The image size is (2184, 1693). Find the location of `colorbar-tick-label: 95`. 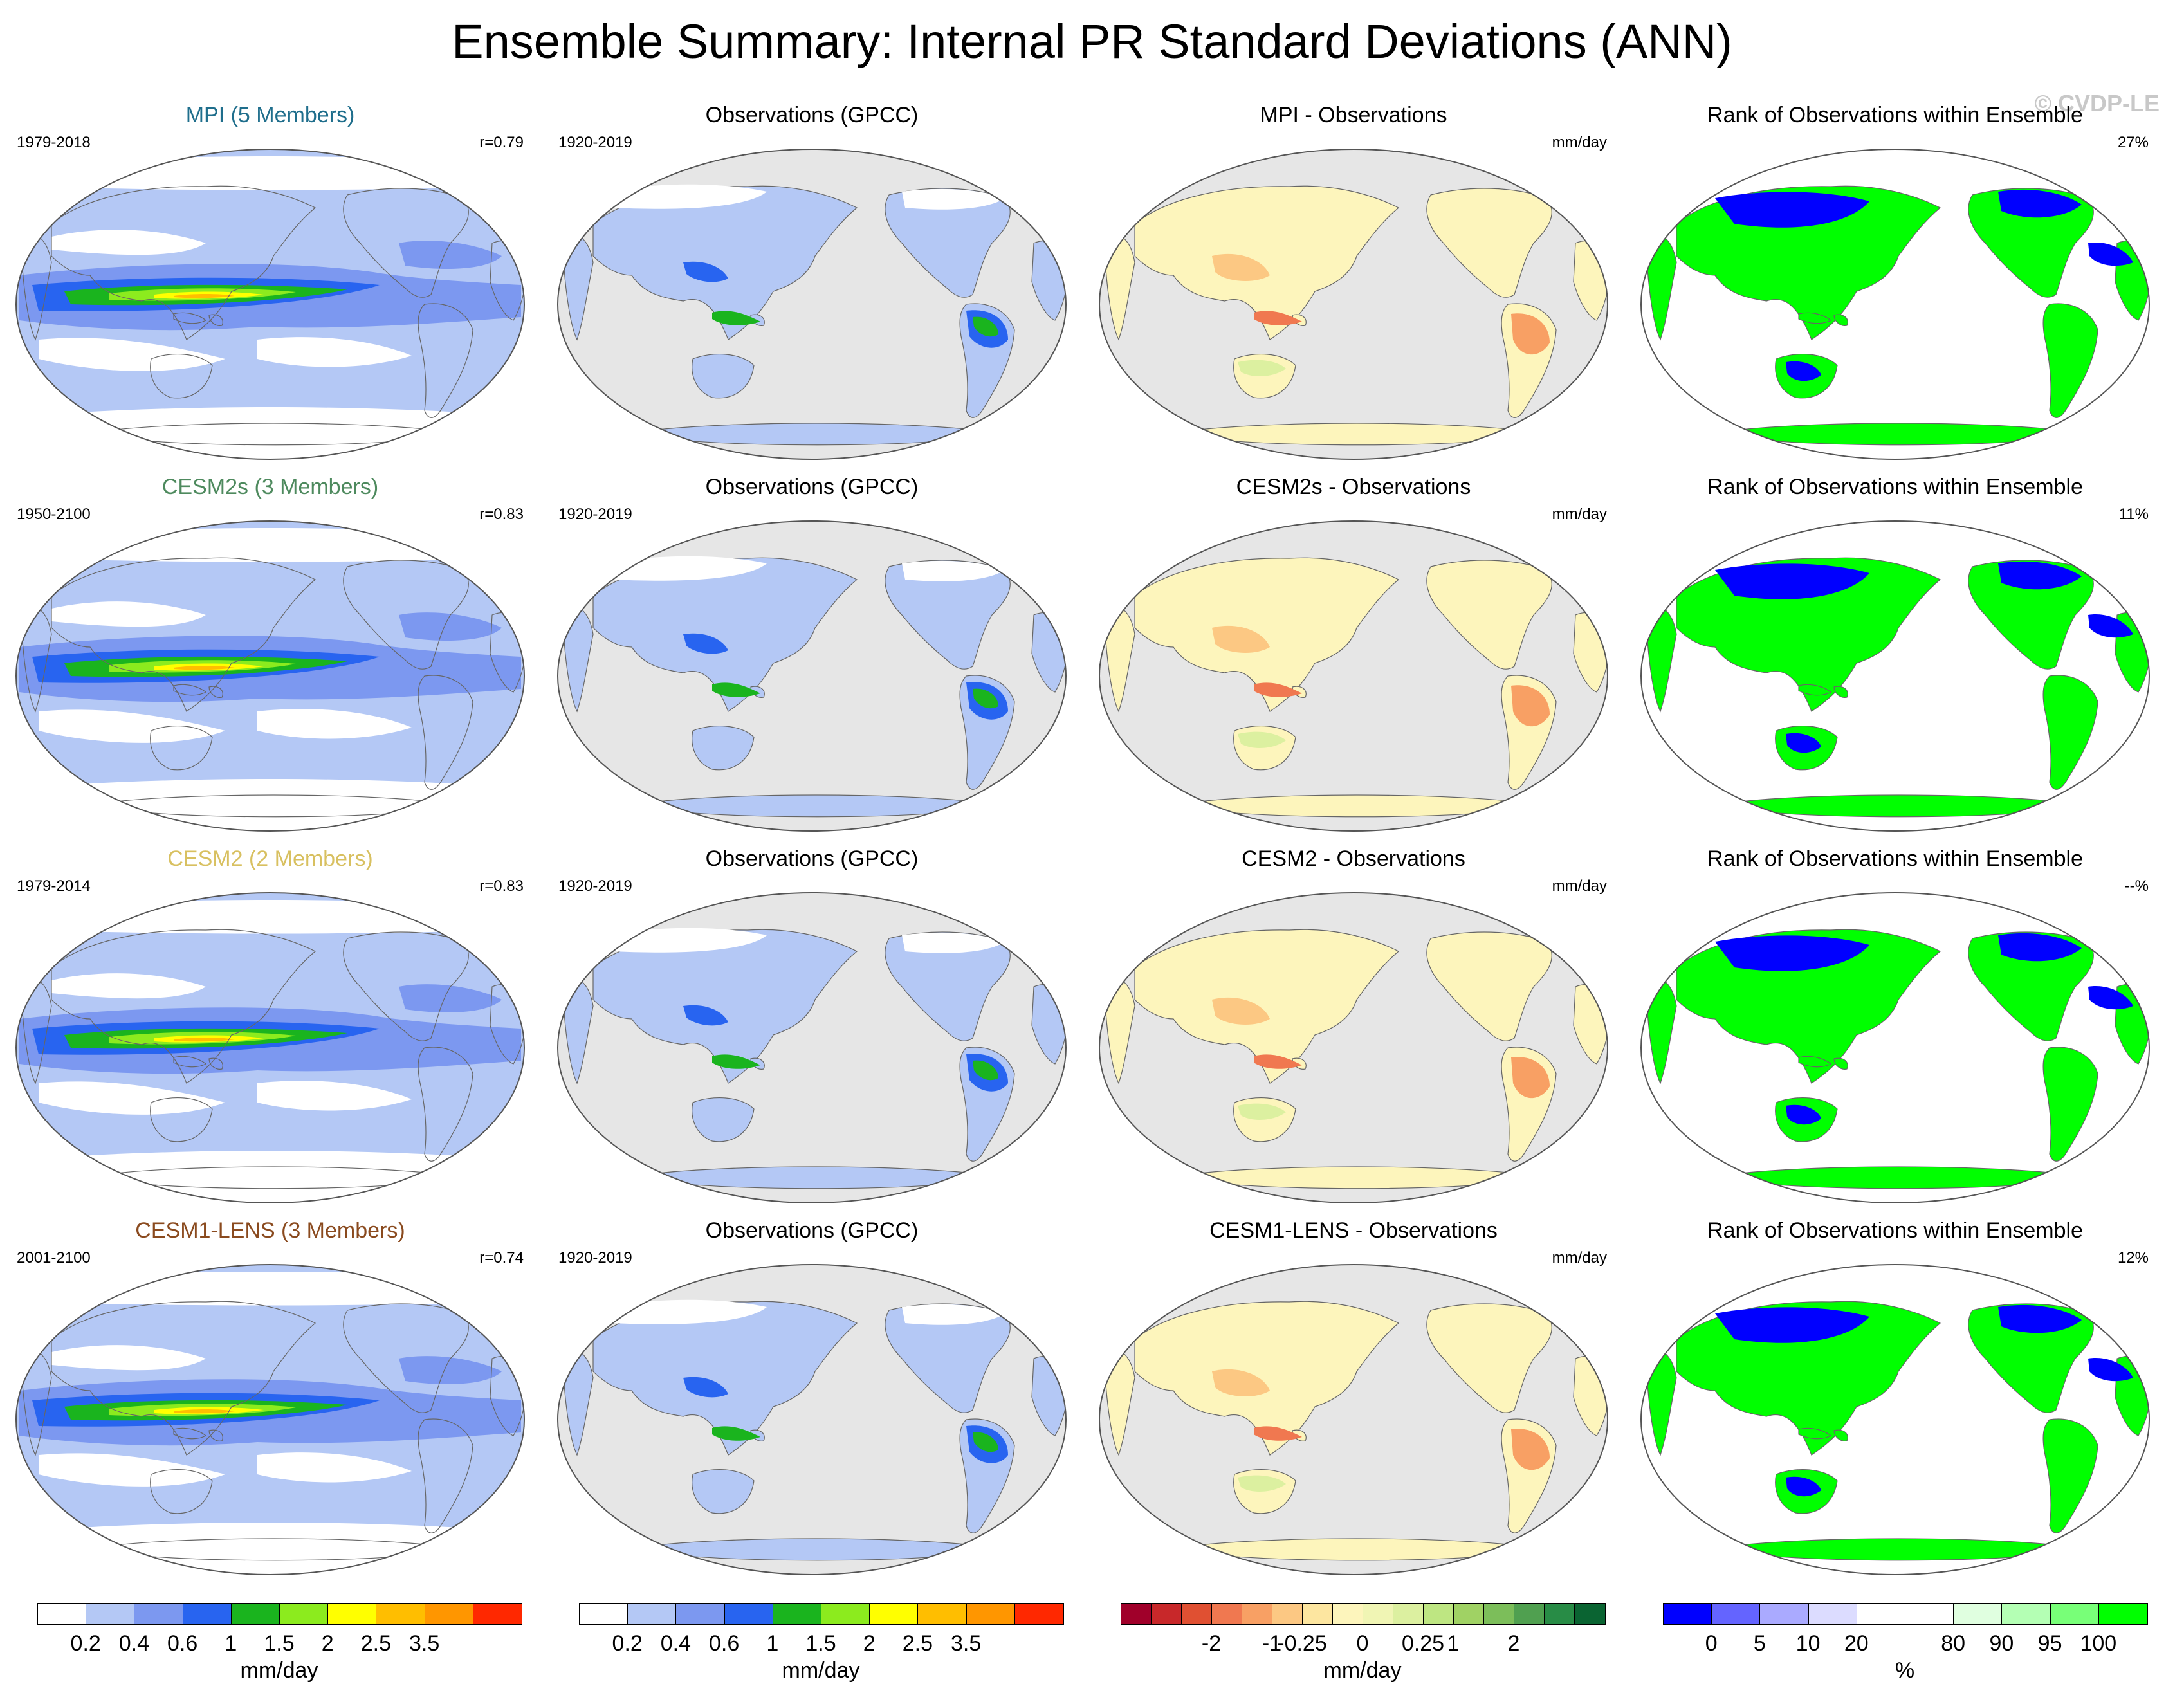

colorbar-tick-label: 95 is located at coordinates (2050, 1643).